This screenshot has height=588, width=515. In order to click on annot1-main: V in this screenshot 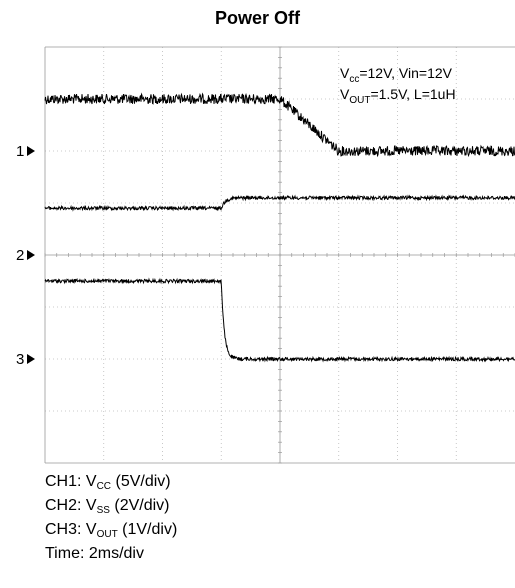, I will do `click(345, 73)`.